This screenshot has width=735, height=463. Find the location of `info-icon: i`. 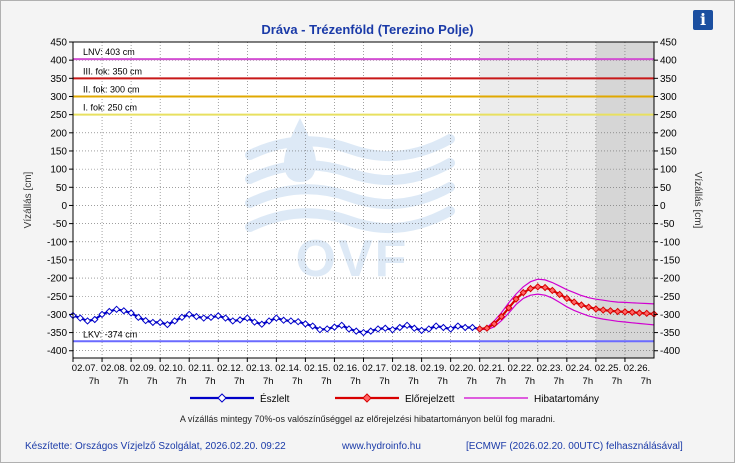

info-icon: i is located at coordinates (703, 20).